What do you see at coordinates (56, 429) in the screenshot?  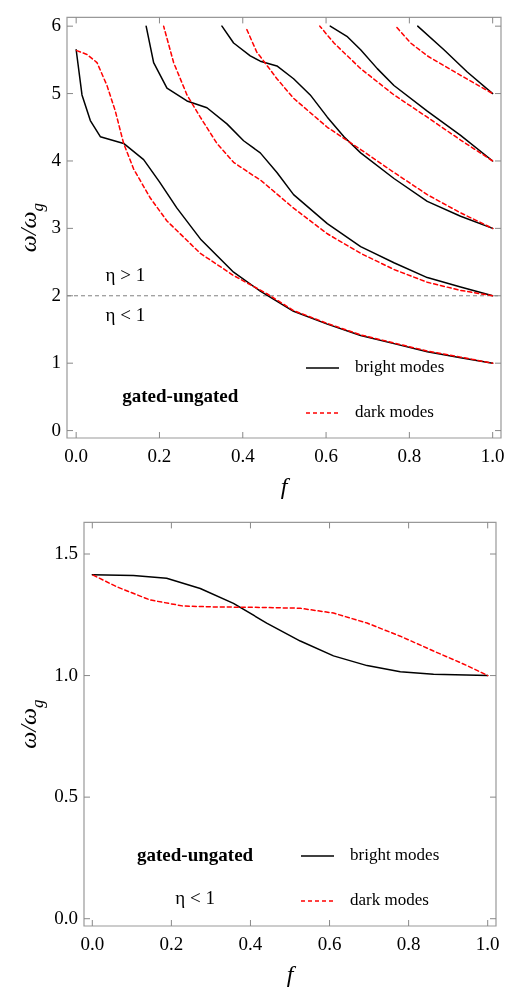 I see `y-tick-label: 0` at bounding box center [56, 429].